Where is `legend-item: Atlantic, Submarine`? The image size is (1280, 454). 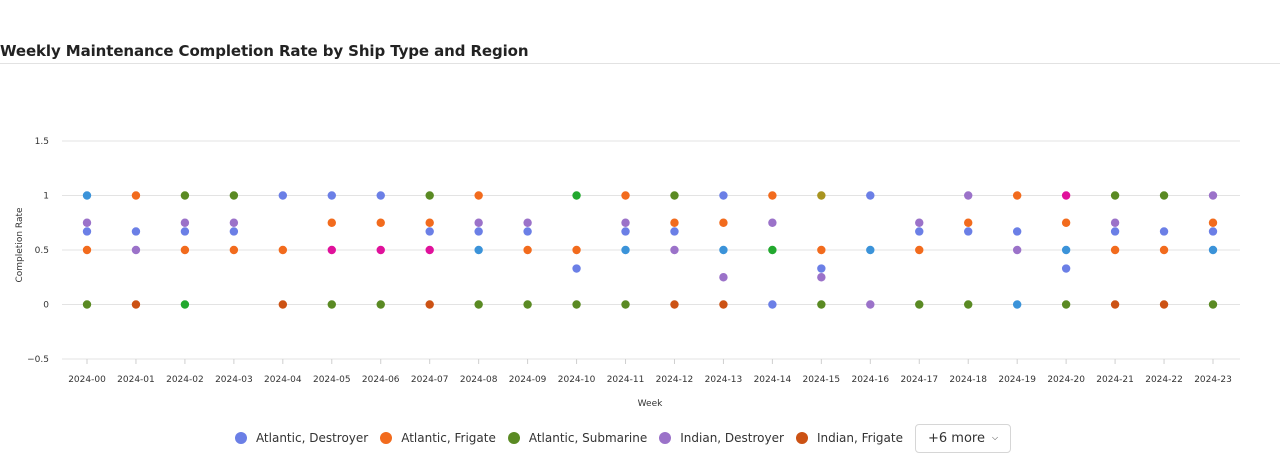 legend-item: Atlantic, Submarine is located at coordinates (577, 438).